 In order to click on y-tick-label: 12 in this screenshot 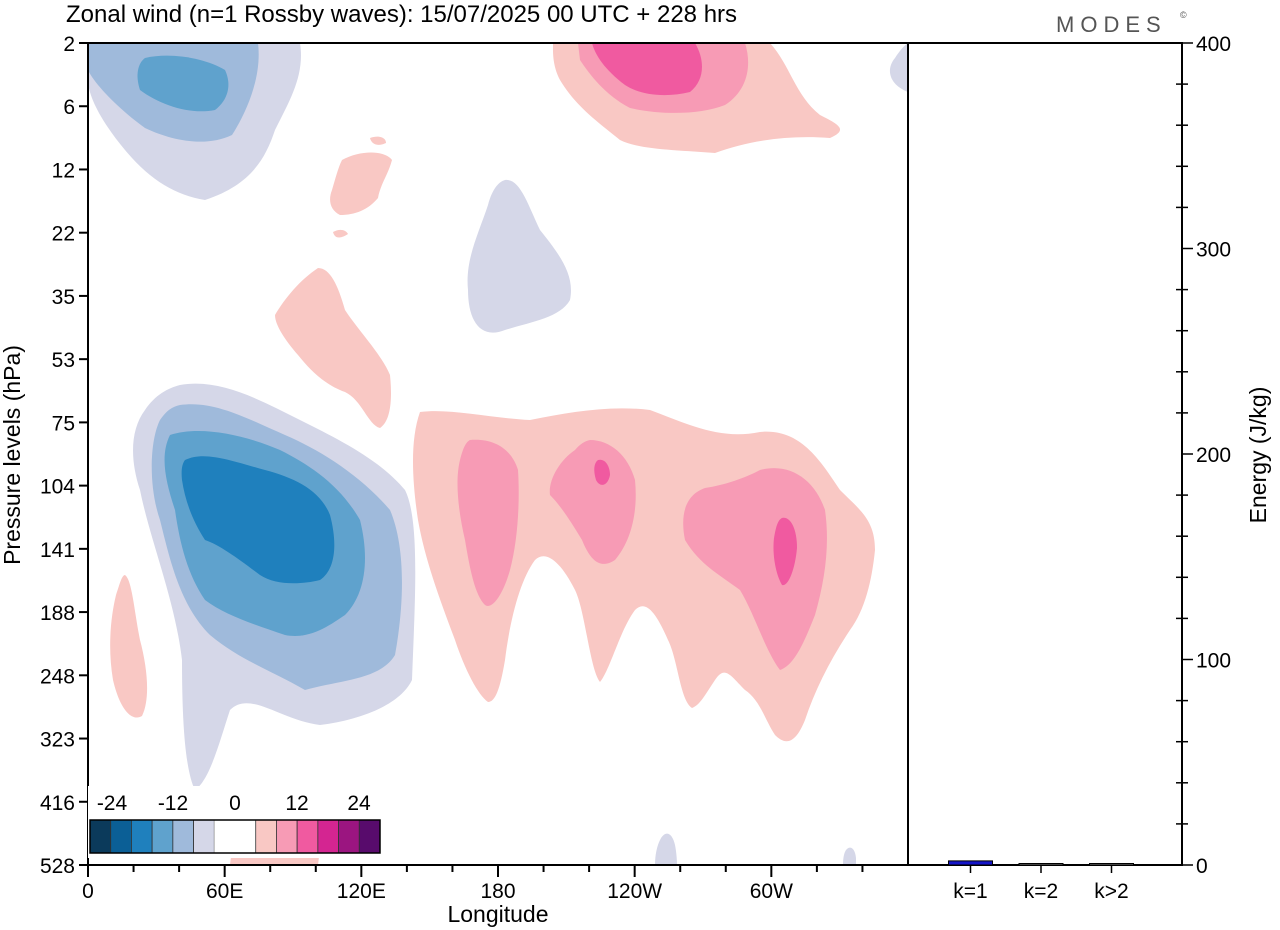, I will do `click(63, 170)`.